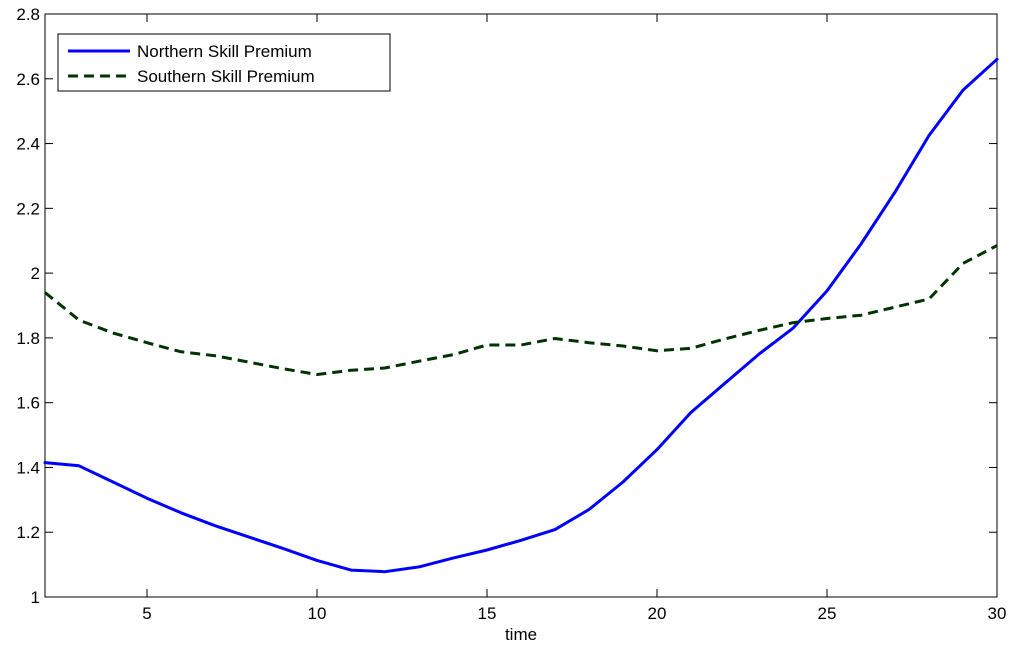 Image resolution: width=1015 pixels, height=648 pixels. Describe the element at coordinates (224, 51) in the screenshot. I see `legend-label-northern: Northern Skill Premium` at that location.